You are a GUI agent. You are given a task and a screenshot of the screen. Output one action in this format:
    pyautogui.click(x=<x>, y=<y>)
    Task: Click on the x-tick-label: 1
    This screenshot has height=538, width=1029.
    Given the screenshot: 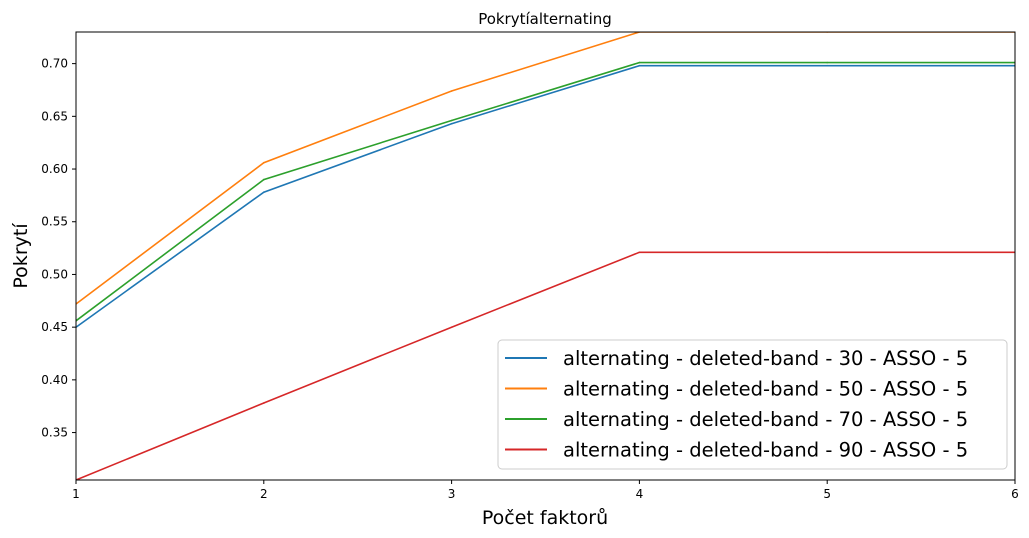 What is the action you would take?
    pyautogui.click(x=76, y=494)
    